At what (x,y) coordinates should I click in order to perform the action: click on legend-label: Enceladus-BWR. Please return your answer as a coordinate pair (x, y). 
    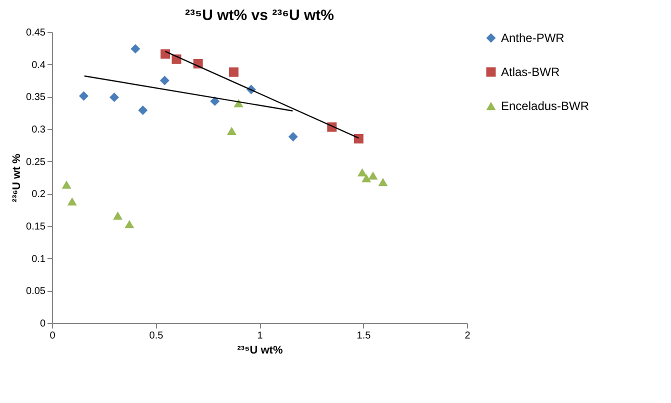
    Looking at the image, I should click on (545, 106).